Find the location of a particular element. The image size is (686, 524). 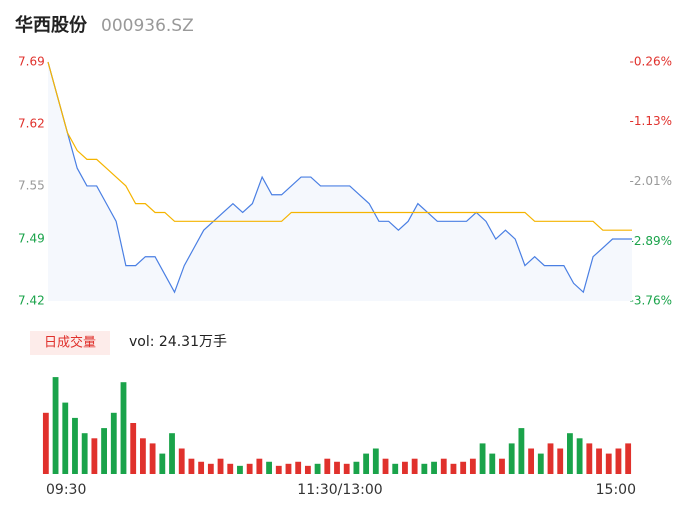

volume-title: 日成交量 is located at coordinates (70, 343).